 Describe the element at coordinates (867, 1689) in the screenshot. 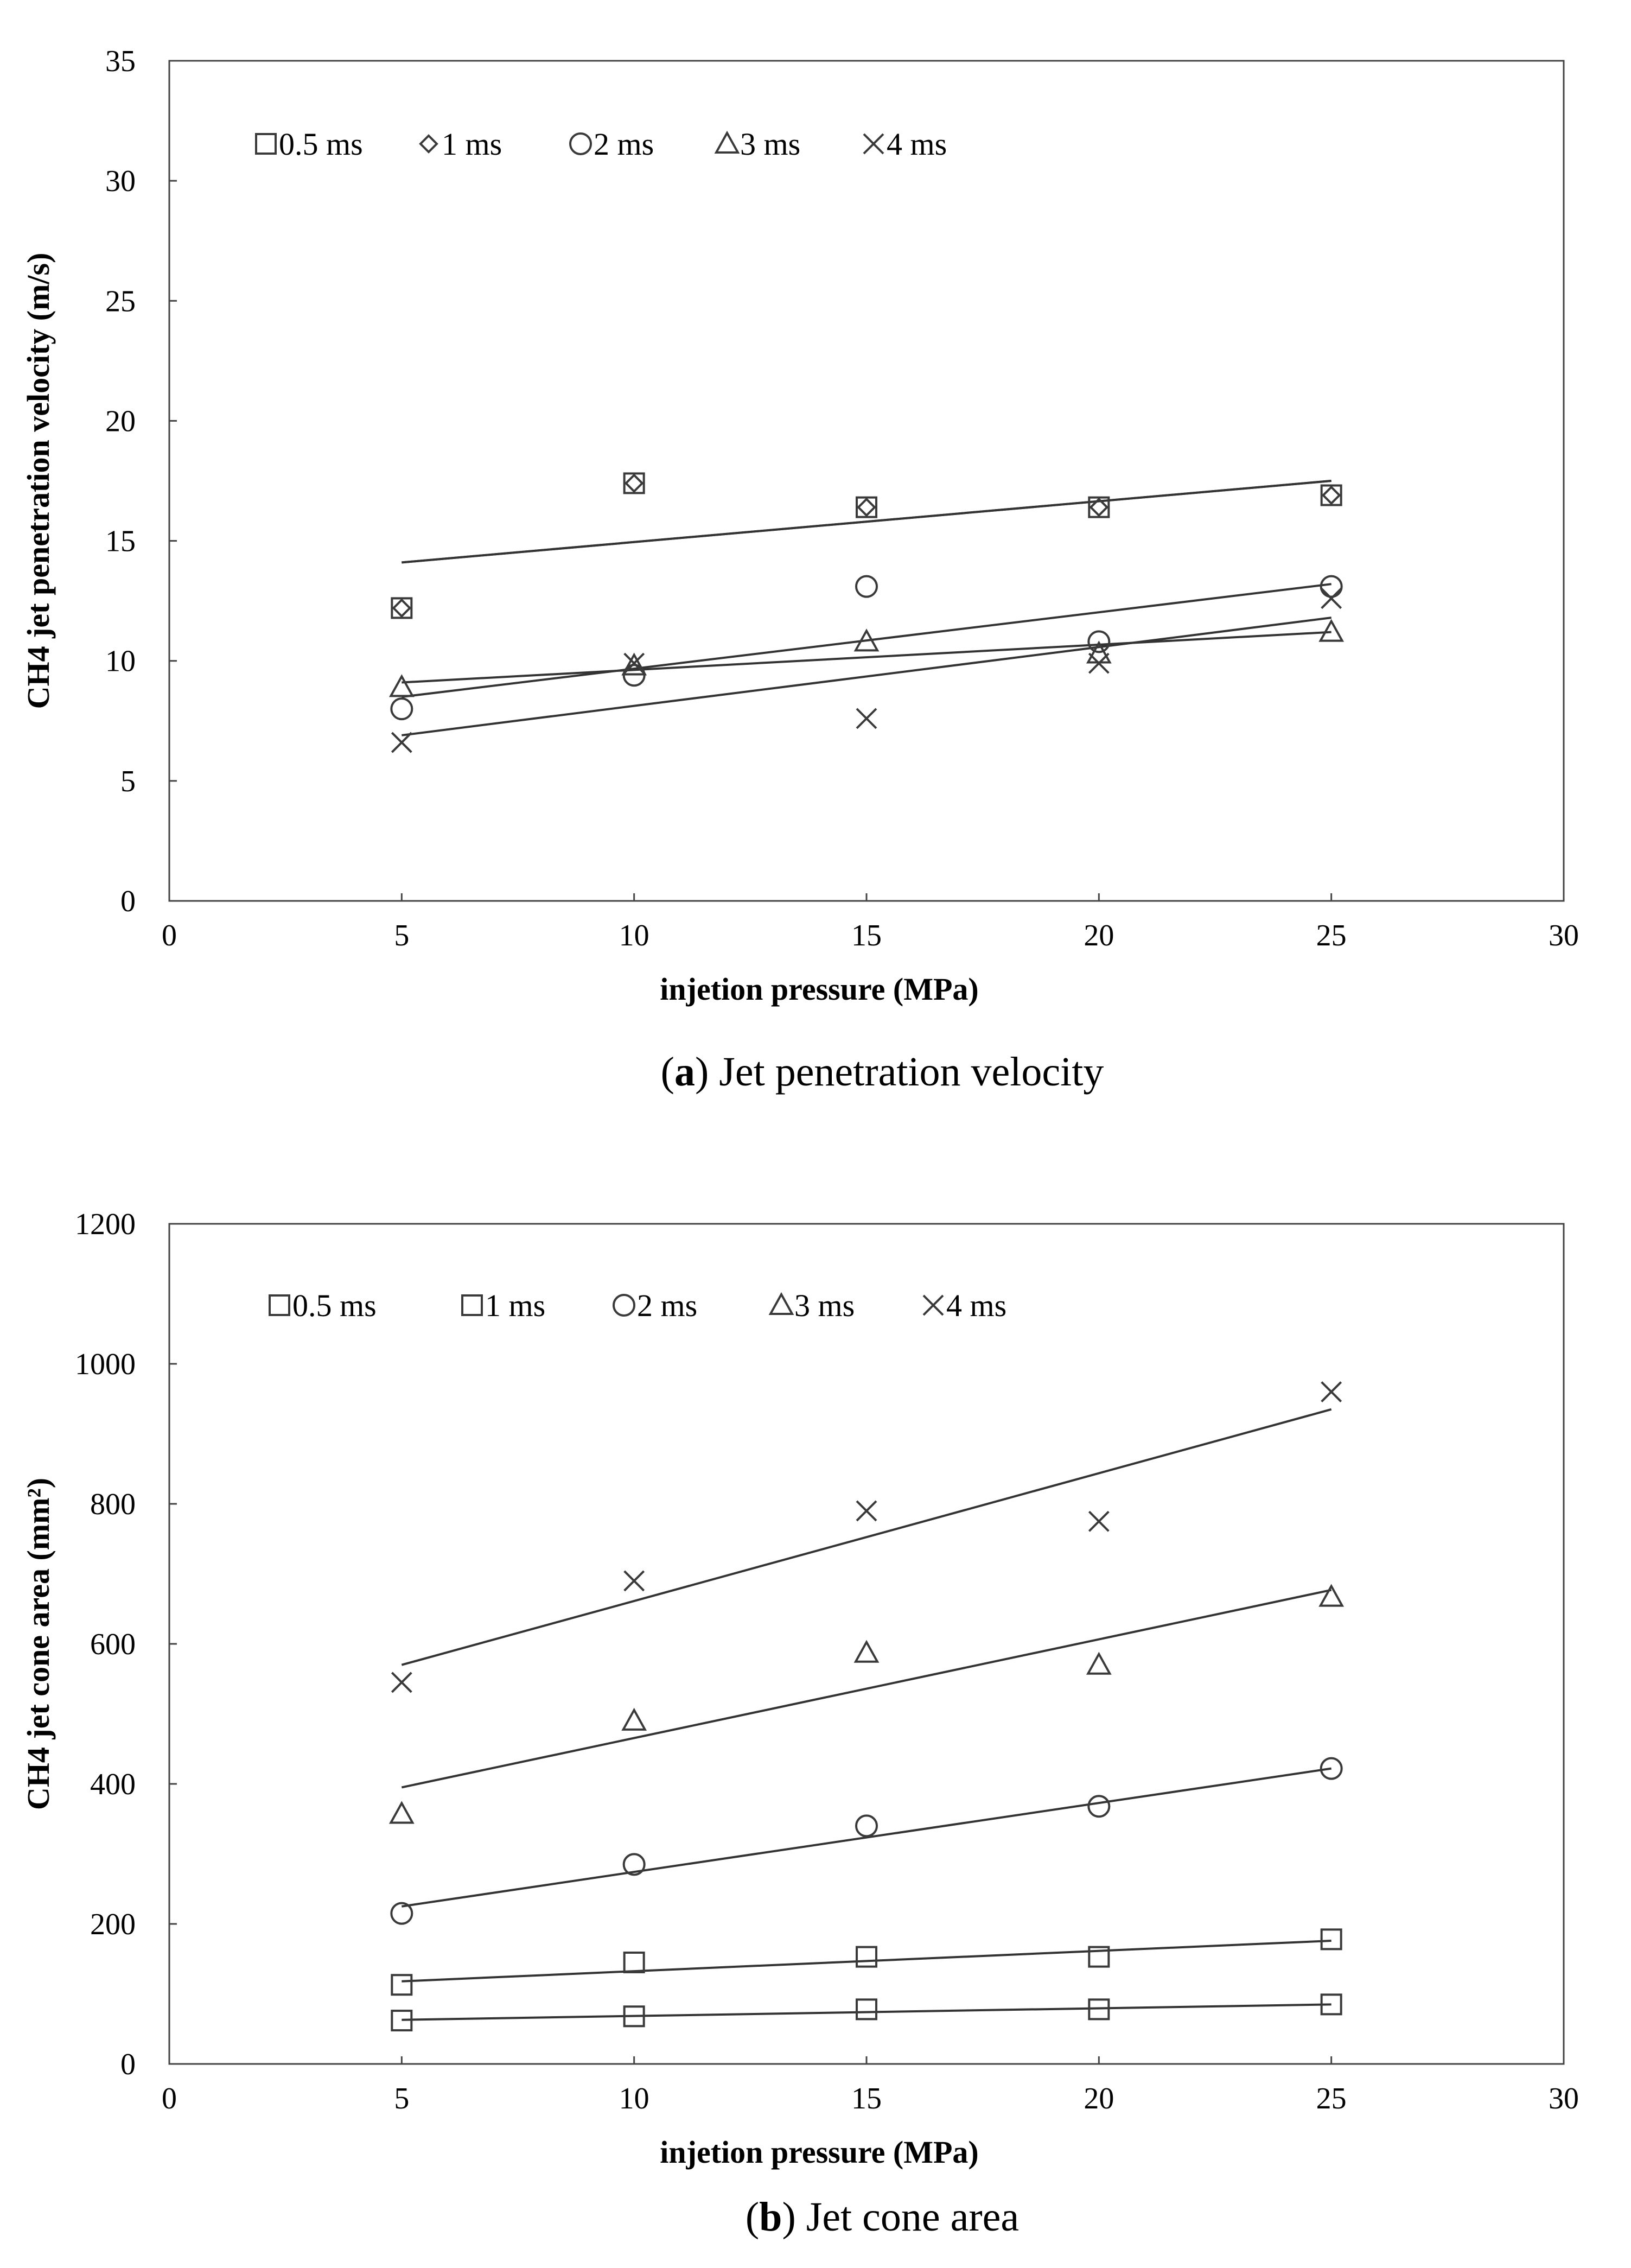

I see `trend-line-3-ms` at that location.